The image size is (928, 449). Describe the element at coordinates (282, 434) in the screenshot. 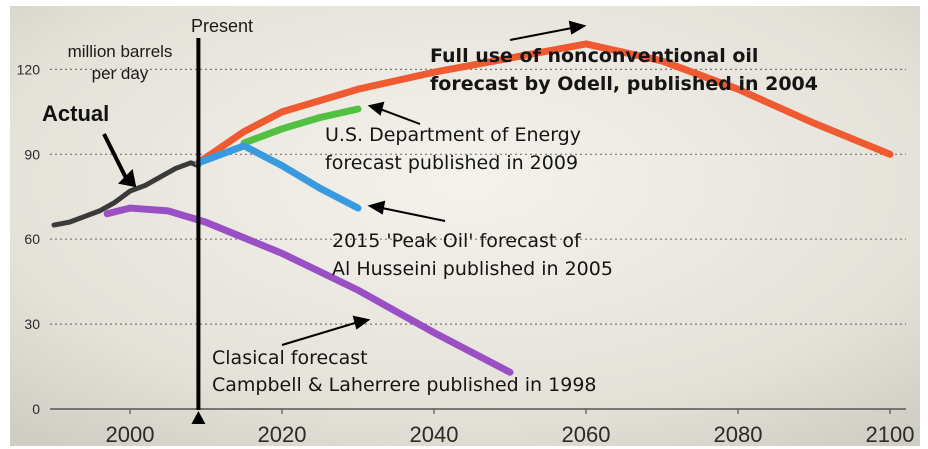

I see `x-tick-label: 2020` at that location.